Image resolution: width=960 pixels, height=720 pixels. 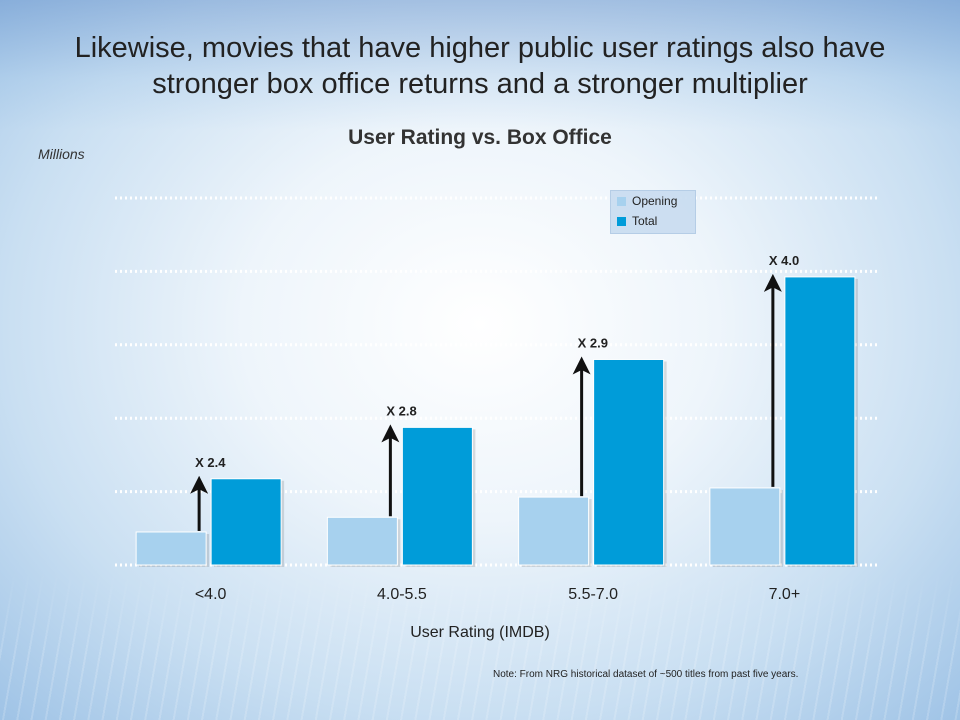 I want to click on multiplier-label: X 4.0, so click(x=784, y=260).